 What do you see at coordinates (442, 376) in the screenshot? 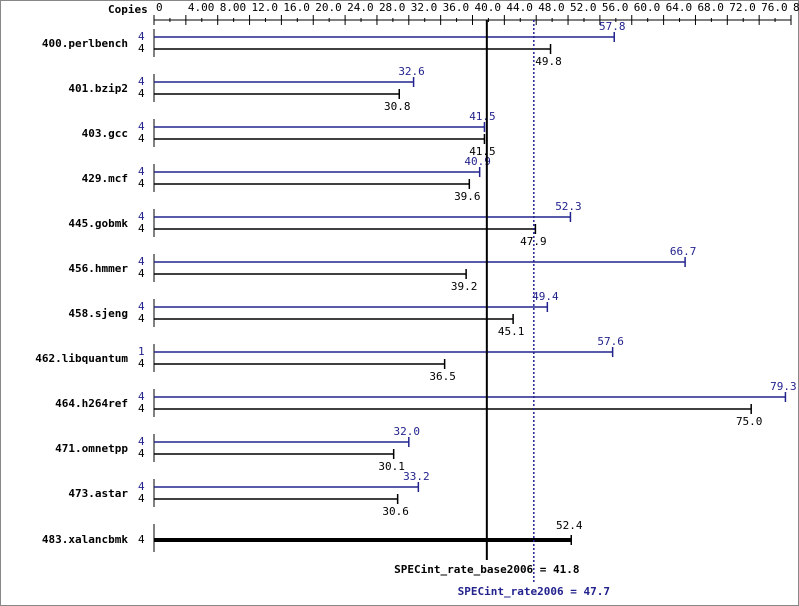
I see `value-label: 36.5` at bounding box center [442, 376].